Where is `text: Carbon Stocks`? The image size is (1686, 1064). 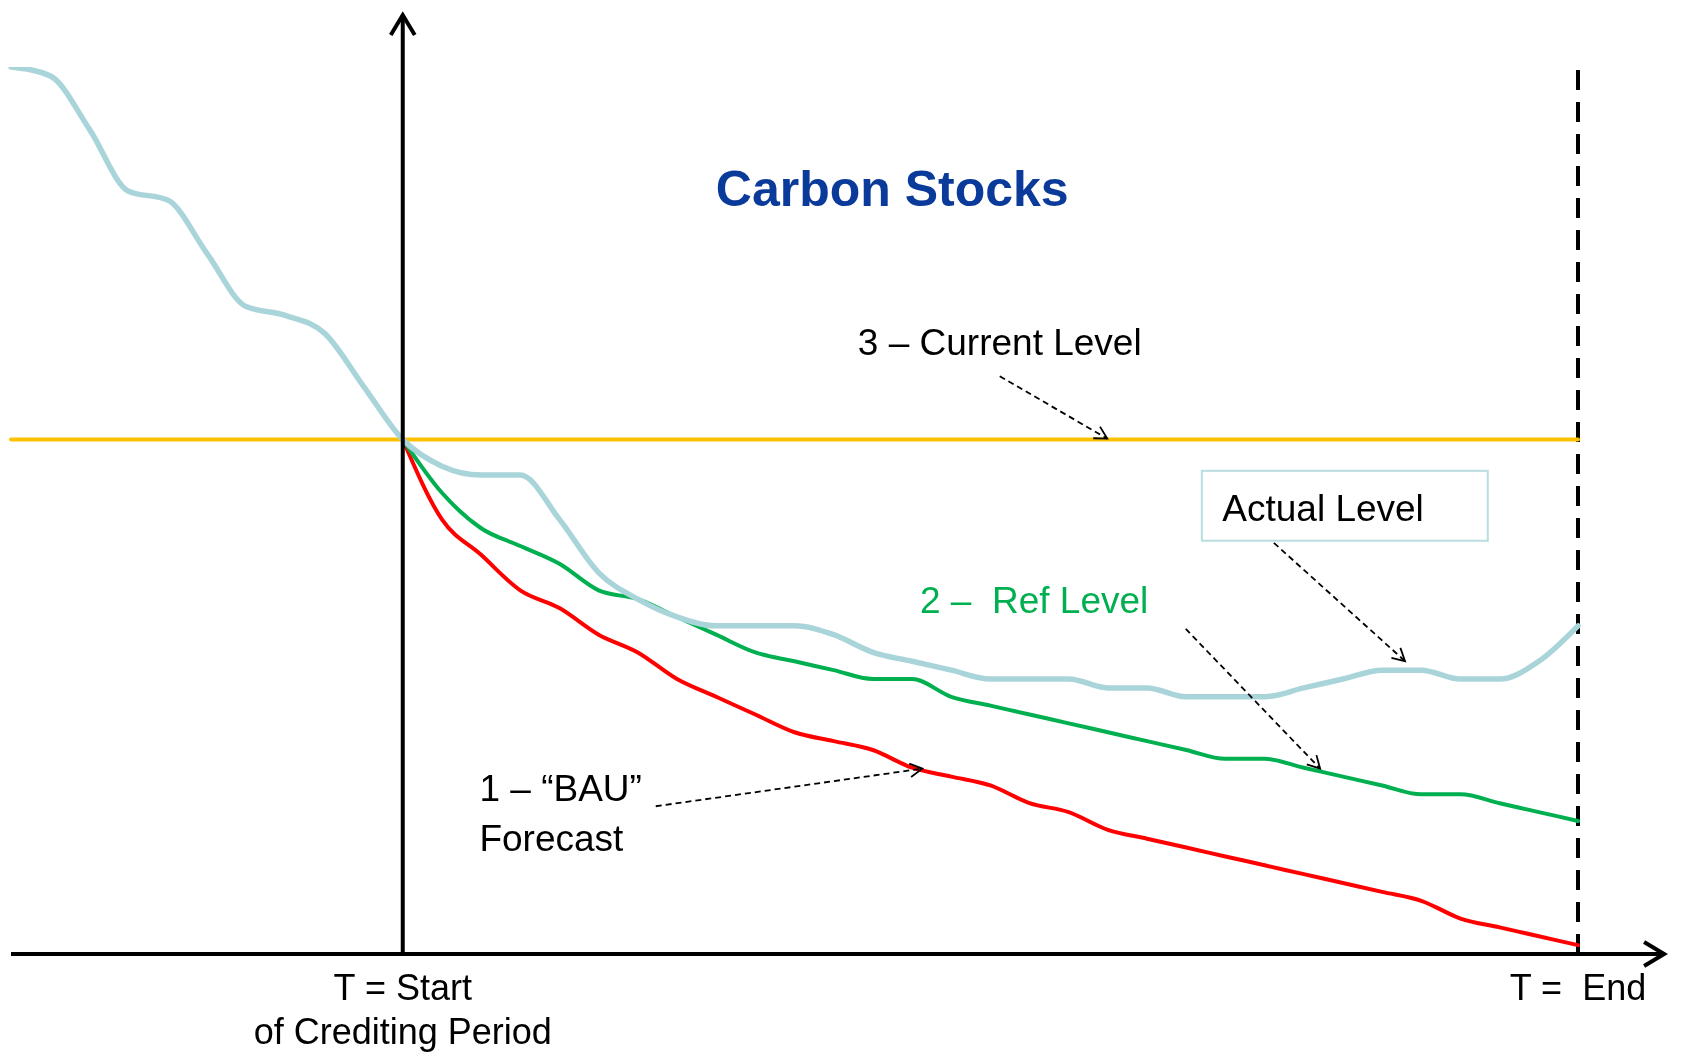
text: Carbon Stocks is located at coordinates (892, 189).